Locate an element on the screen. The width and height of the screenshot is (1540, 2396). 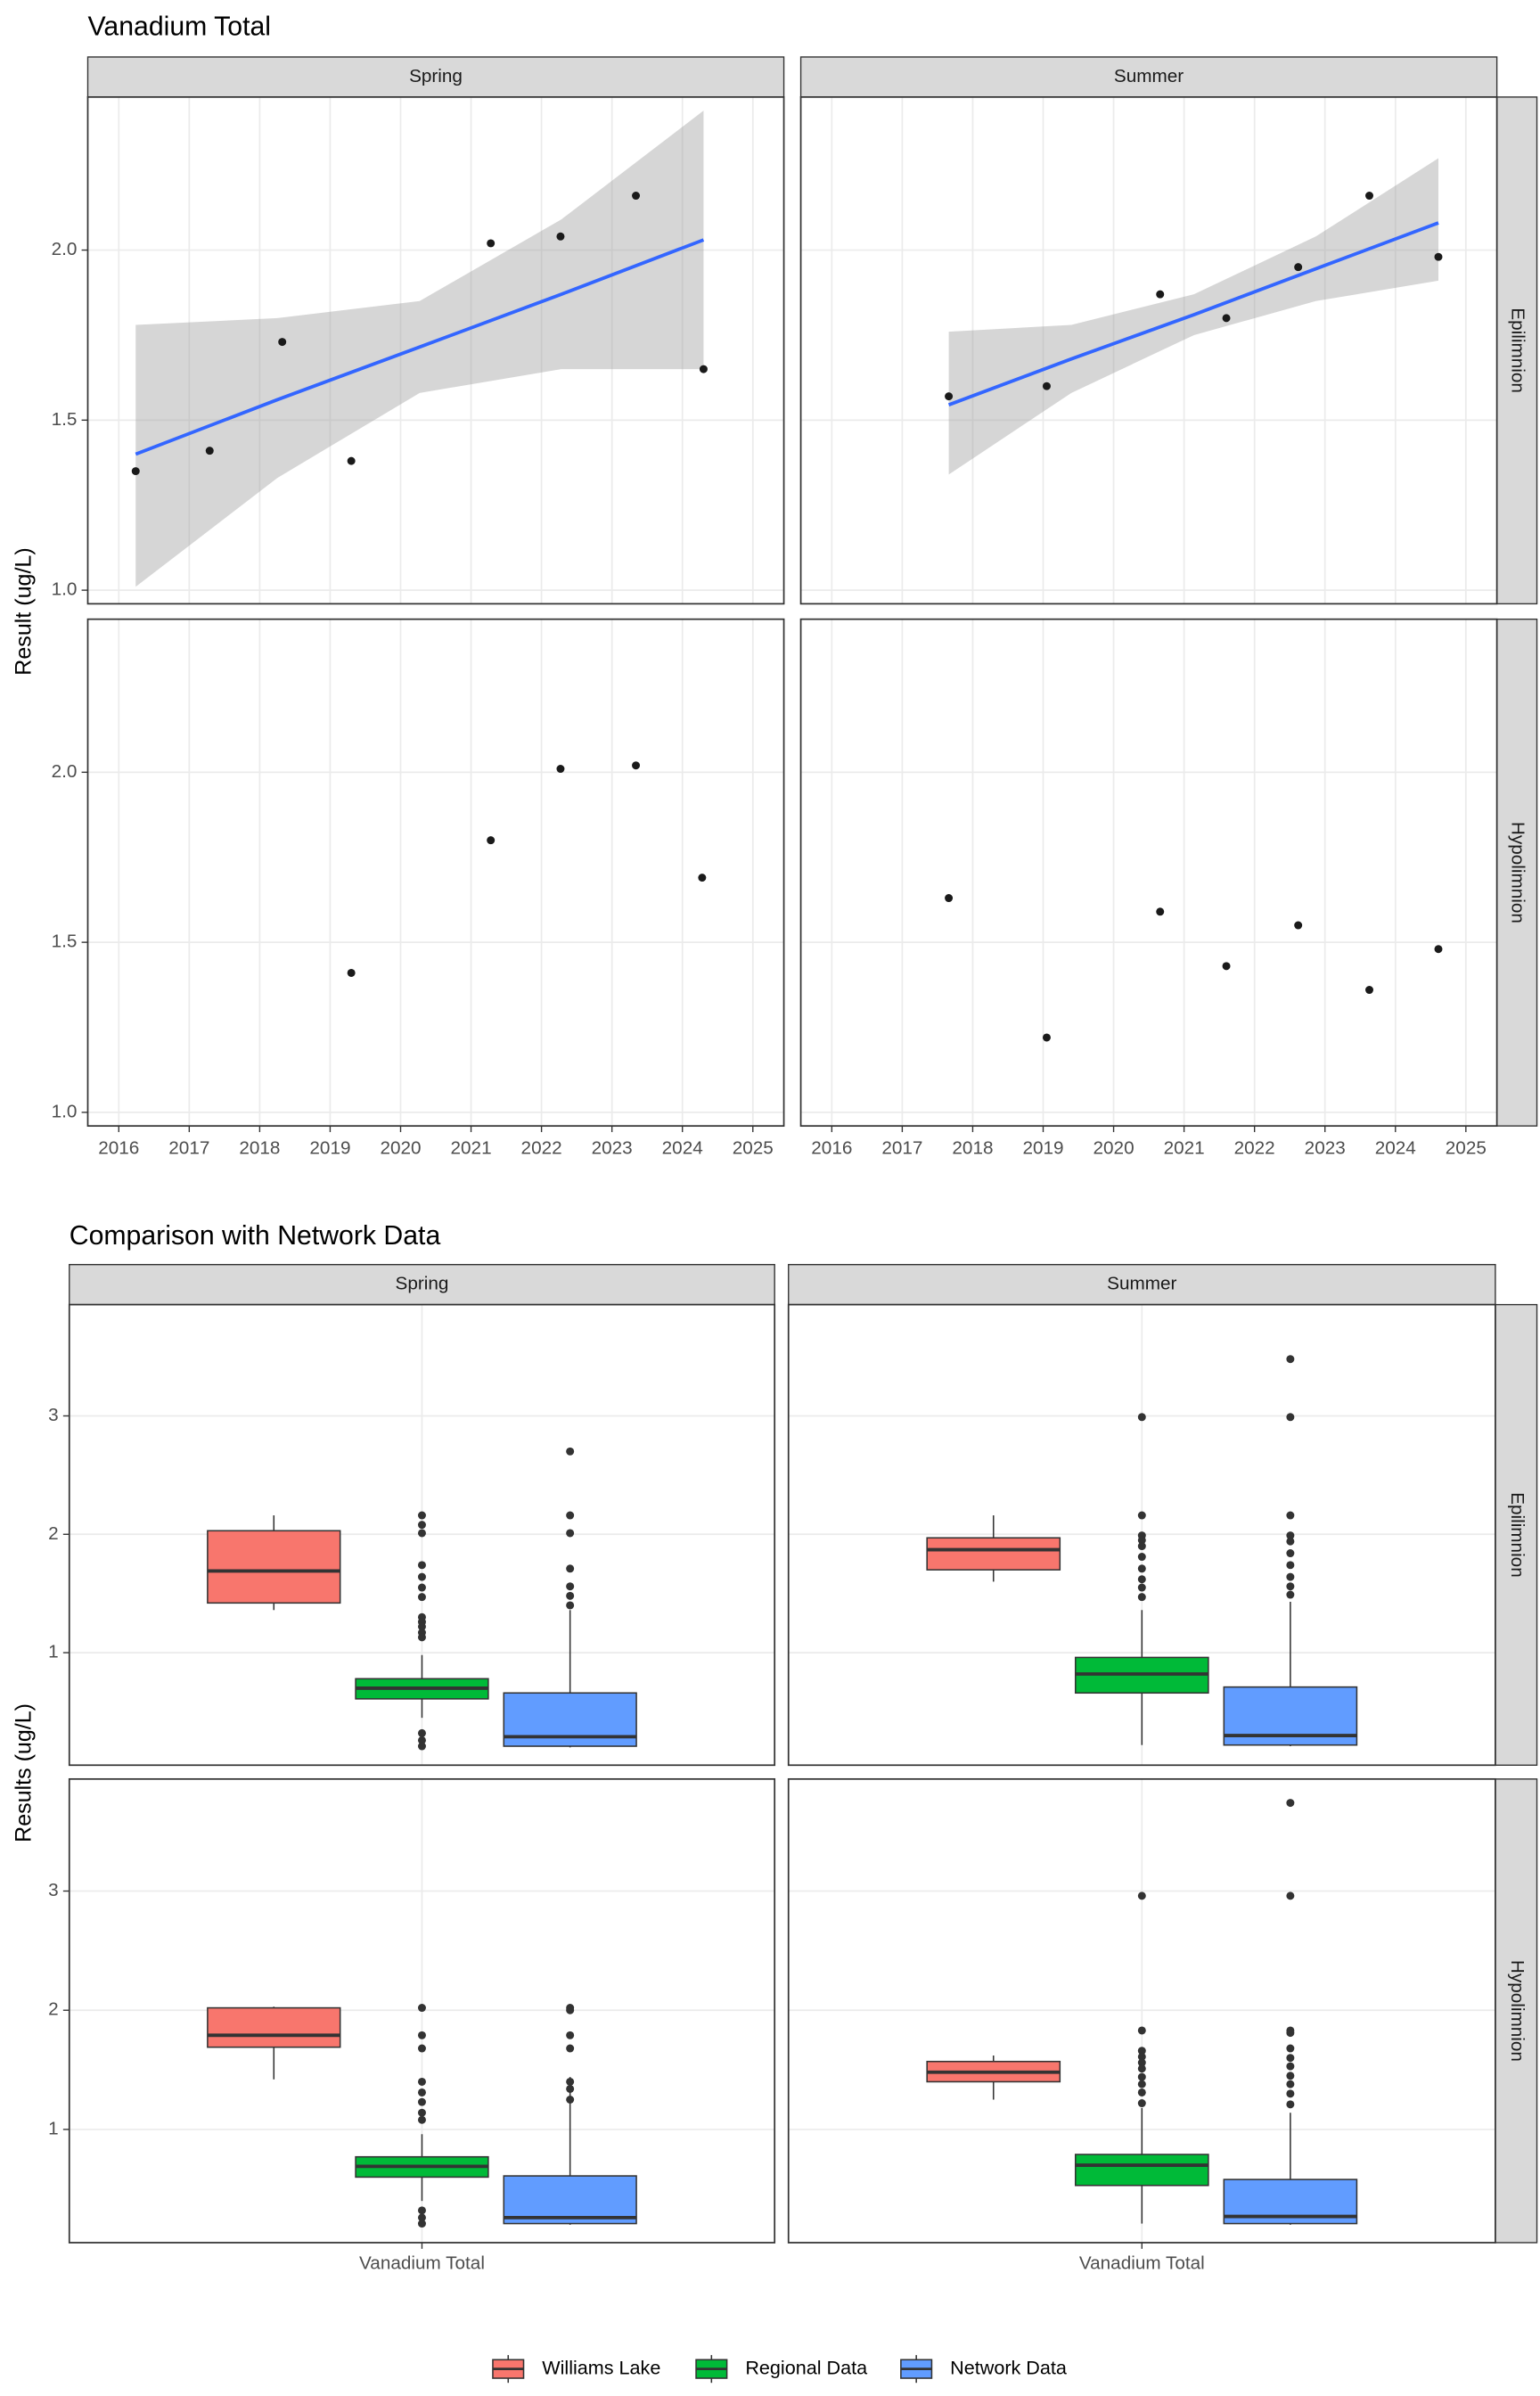
x-tick-label: 2025 is located at coordinates (1466, 1148).